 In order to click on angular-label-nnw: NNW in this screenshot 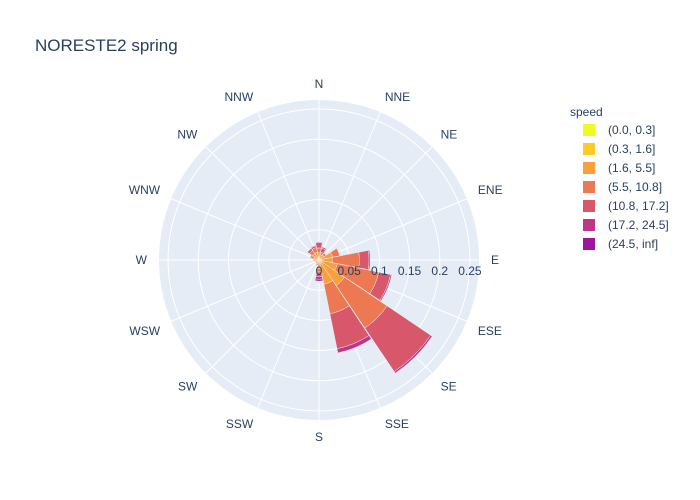, I will do `click(239, 97)`.